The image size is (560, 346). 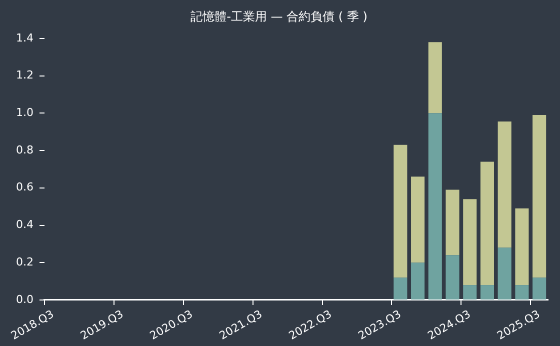 What do you see at coordinates (279, 16) in the screenshot?
I see `chart-title: 記憶體-工業用 — 合約負債 ( 季 )` at bounding box center [279, 16].